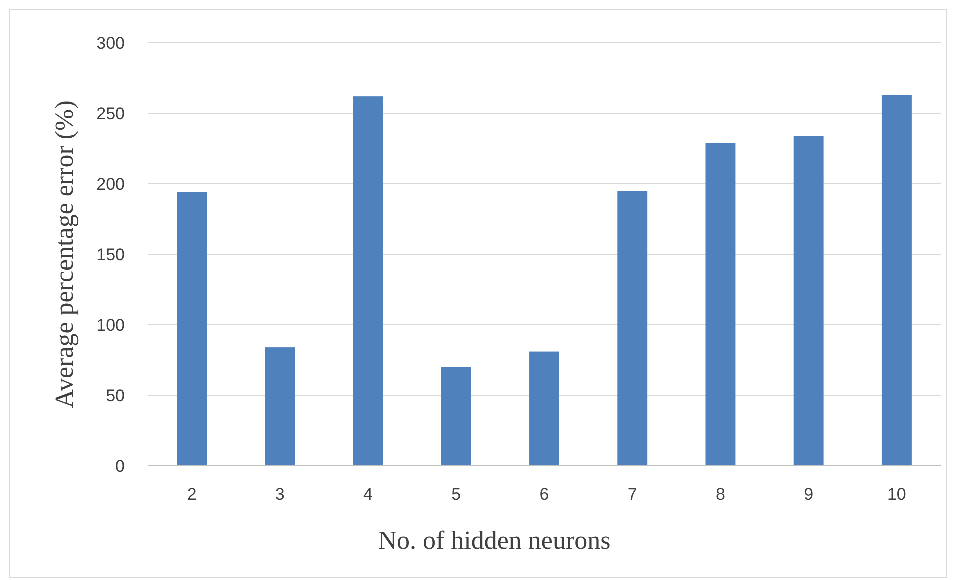 This screenshot has width=957, height=580. I want to click on y-tick-label: 200, so click(110, 184).